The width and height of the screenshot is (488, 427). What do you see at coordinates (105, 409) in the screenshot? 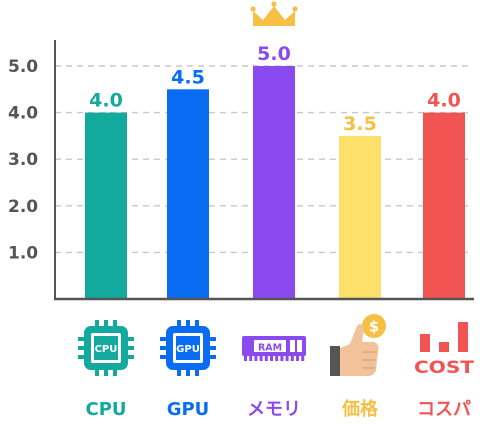
I see `category-label: CPU` at bounding box center [105, 409].